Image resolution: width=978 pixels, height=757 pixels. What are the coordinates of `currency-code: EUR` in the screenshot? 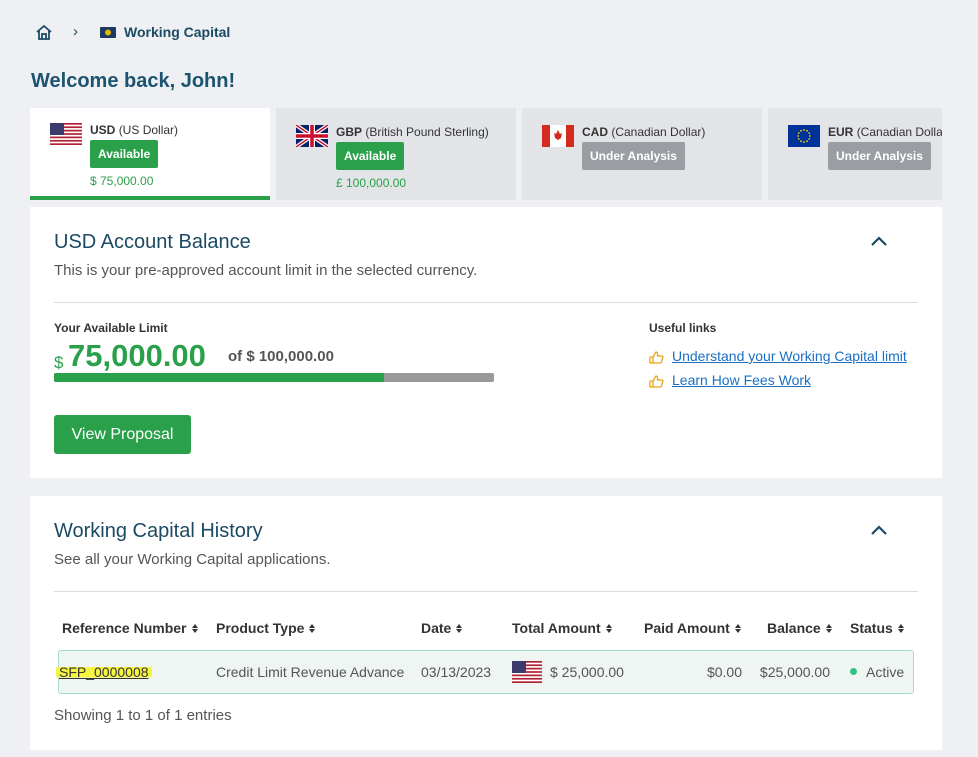 It's located at (841, 132).